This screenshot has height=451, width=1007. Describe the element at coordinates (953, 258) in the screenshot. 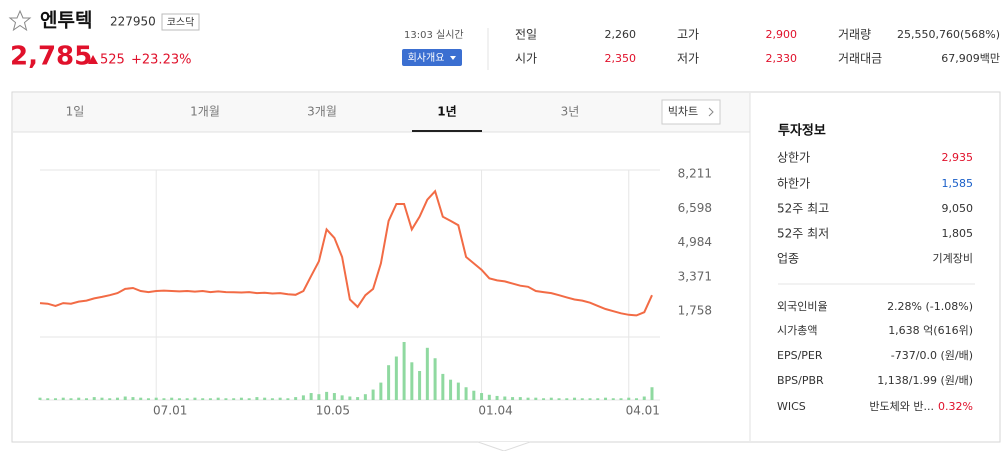

I see `invest-value: 기계장비` at that location.